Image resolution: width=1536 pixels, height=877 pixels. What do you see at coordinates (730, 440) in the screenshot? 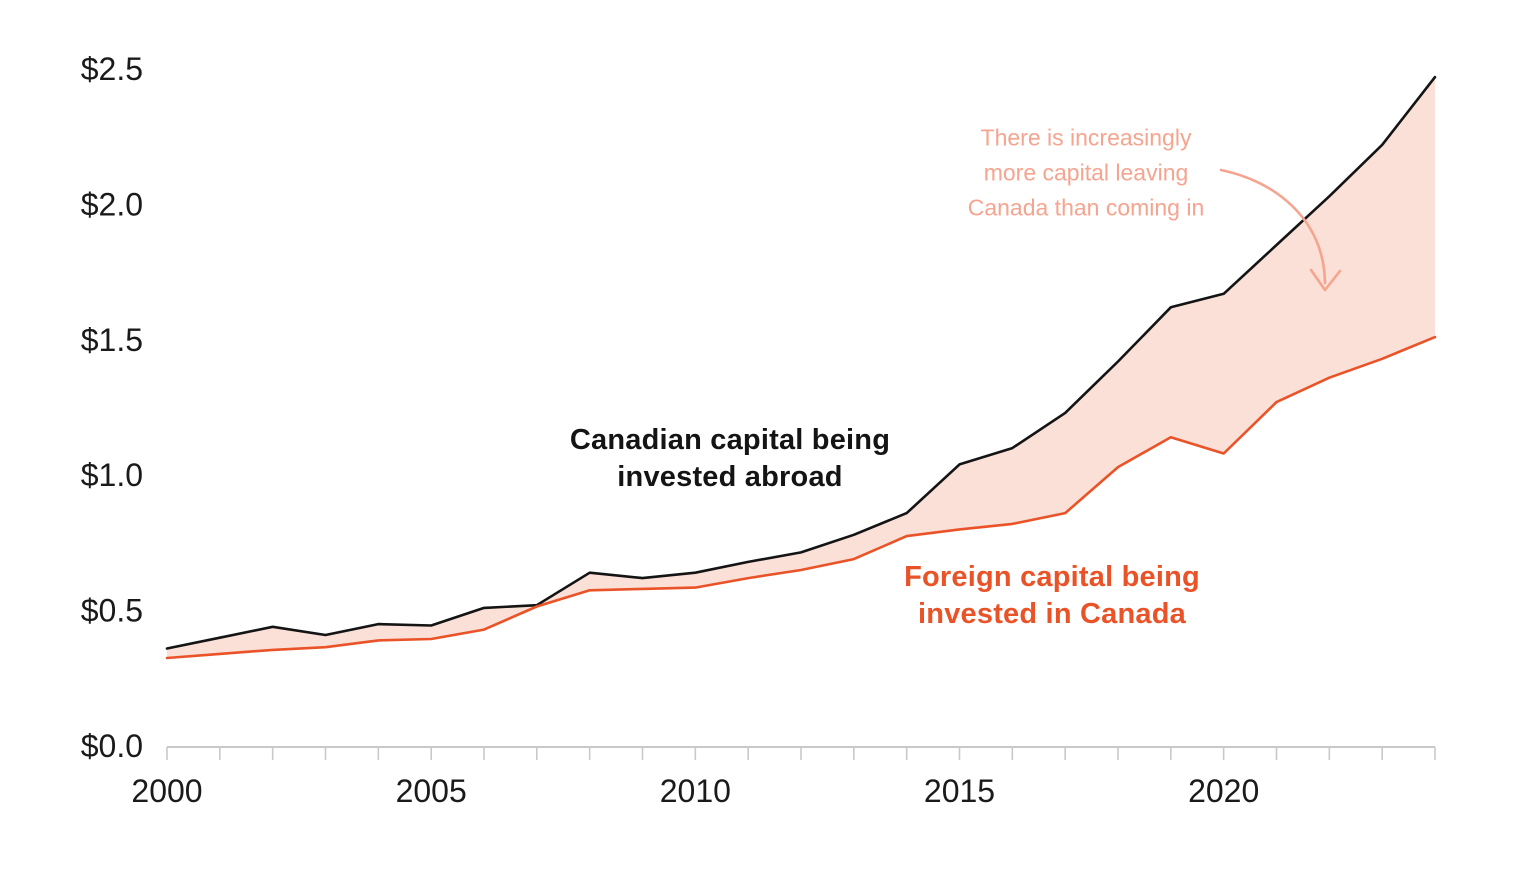
I see `series-label-canadian-abroad-line1: Canadian capital being` at bounding box center [730, 440].